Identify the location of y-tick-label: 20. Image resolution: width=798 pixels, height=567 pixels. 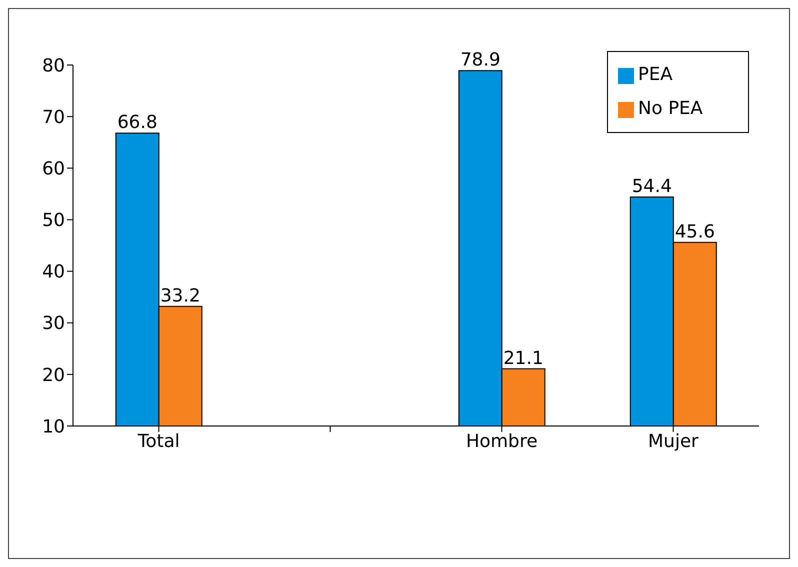
(53, 375).